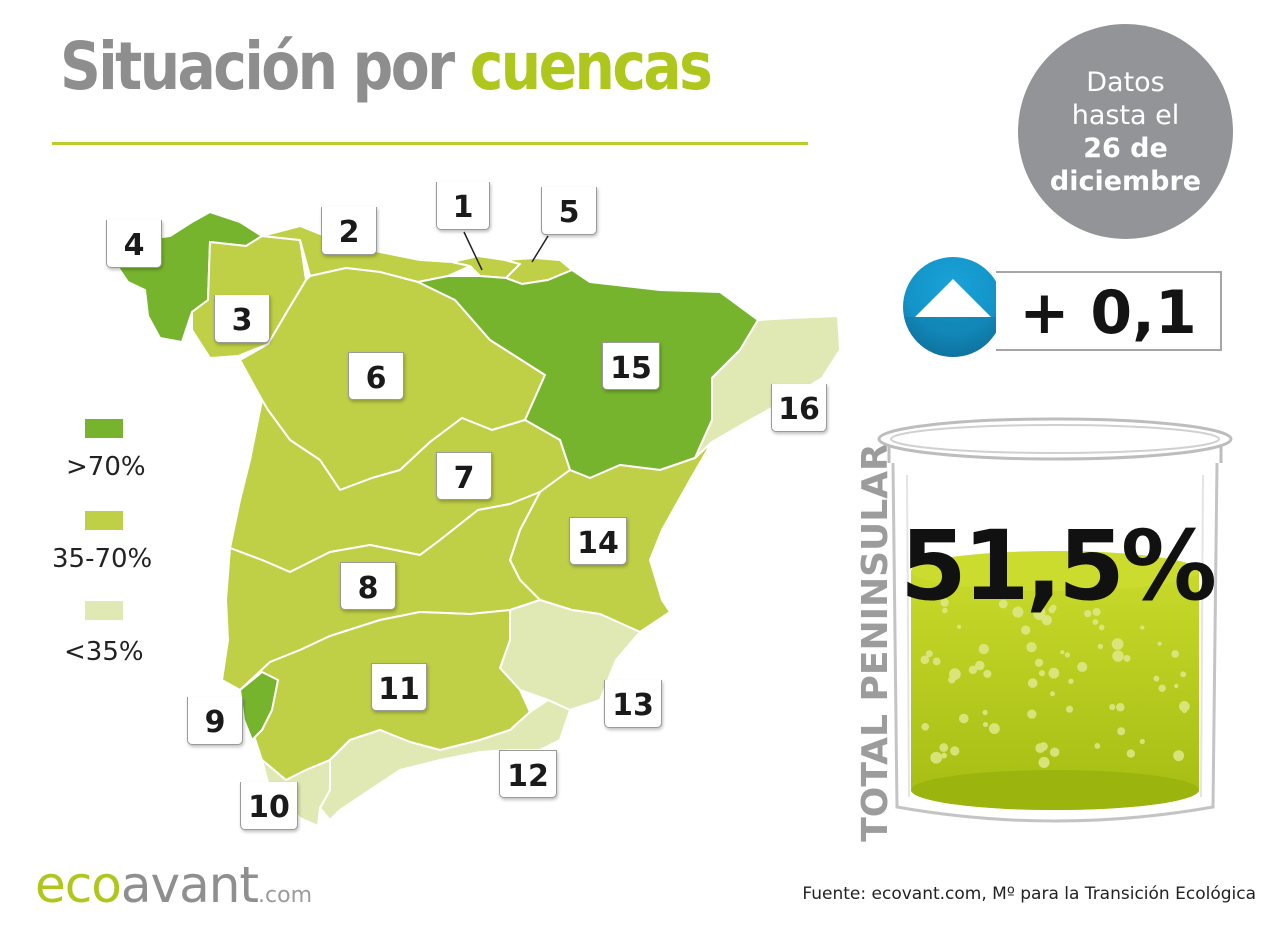 Image resolution: width=1280 pixels, height=933 pixels. Describe the element at coordinates (104, 610) in the screenshot. I see `legend-swatch-low` at that location.